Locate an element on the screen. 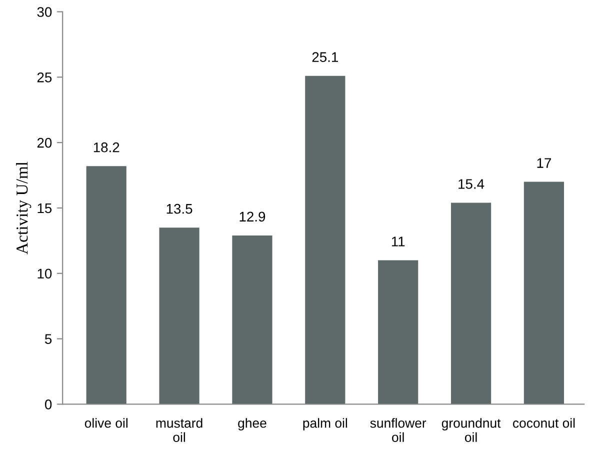  x-tick-label: olive oil is located at coordinates (106, 423).